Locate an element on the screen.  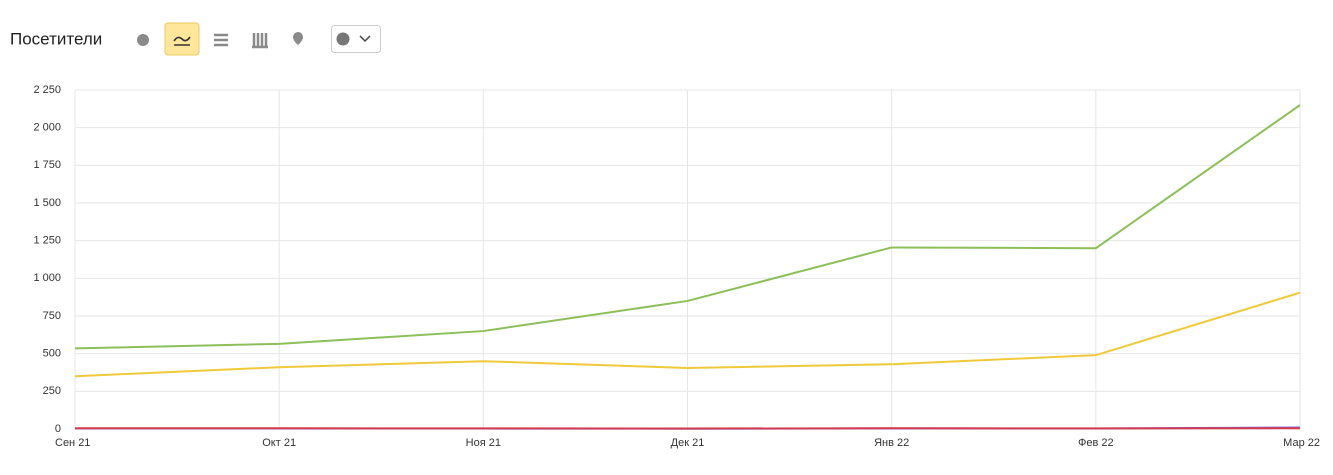
y-tick-label: 1 500 is located at coordinates (47, 203).